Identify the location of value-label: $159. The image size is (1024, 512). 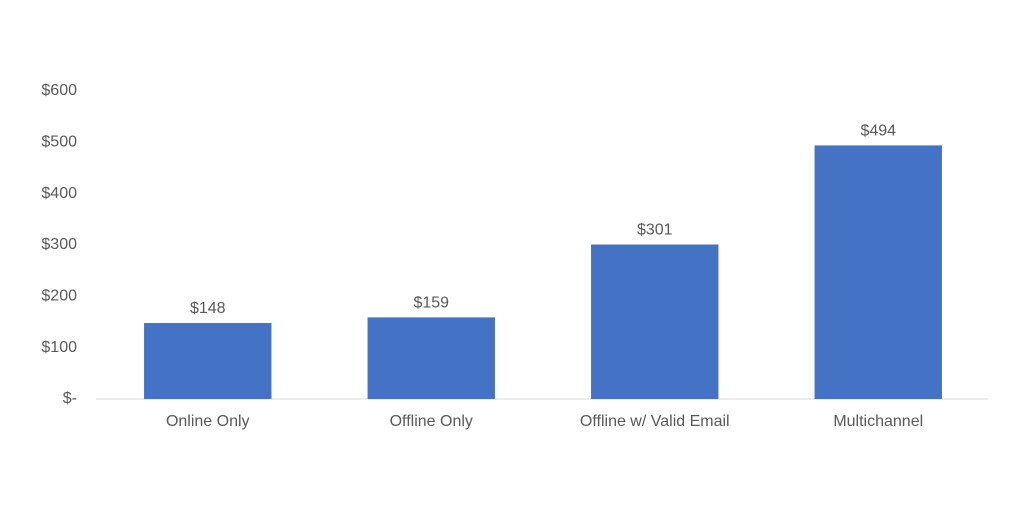
(431, 303).